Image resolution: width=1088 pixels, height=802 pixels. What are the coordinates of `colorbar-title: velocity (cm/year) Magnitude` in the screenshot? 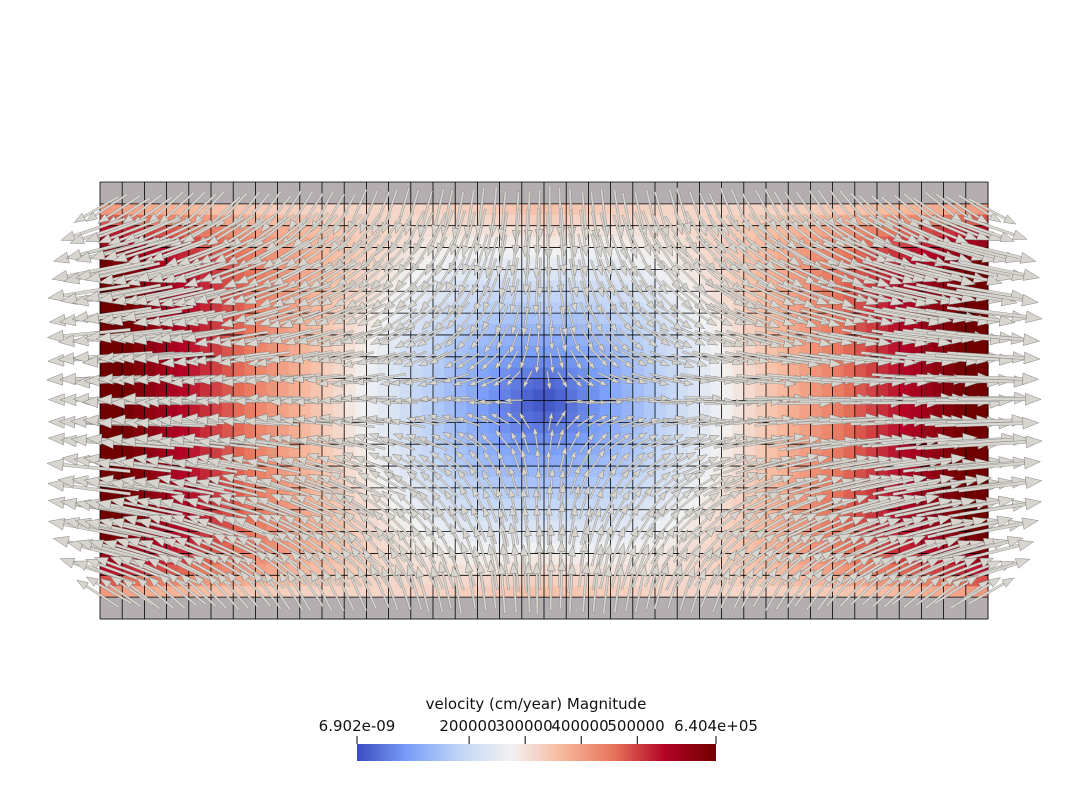 It's located at (536, 704).